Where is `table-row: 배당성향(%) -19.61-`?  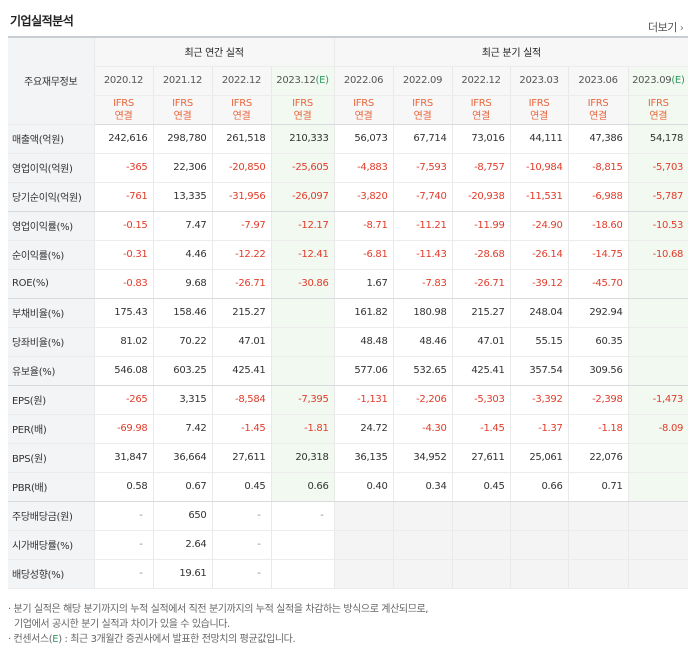
table-row: 배당성향(%) -19.61- is located at coordinates (348, 574).